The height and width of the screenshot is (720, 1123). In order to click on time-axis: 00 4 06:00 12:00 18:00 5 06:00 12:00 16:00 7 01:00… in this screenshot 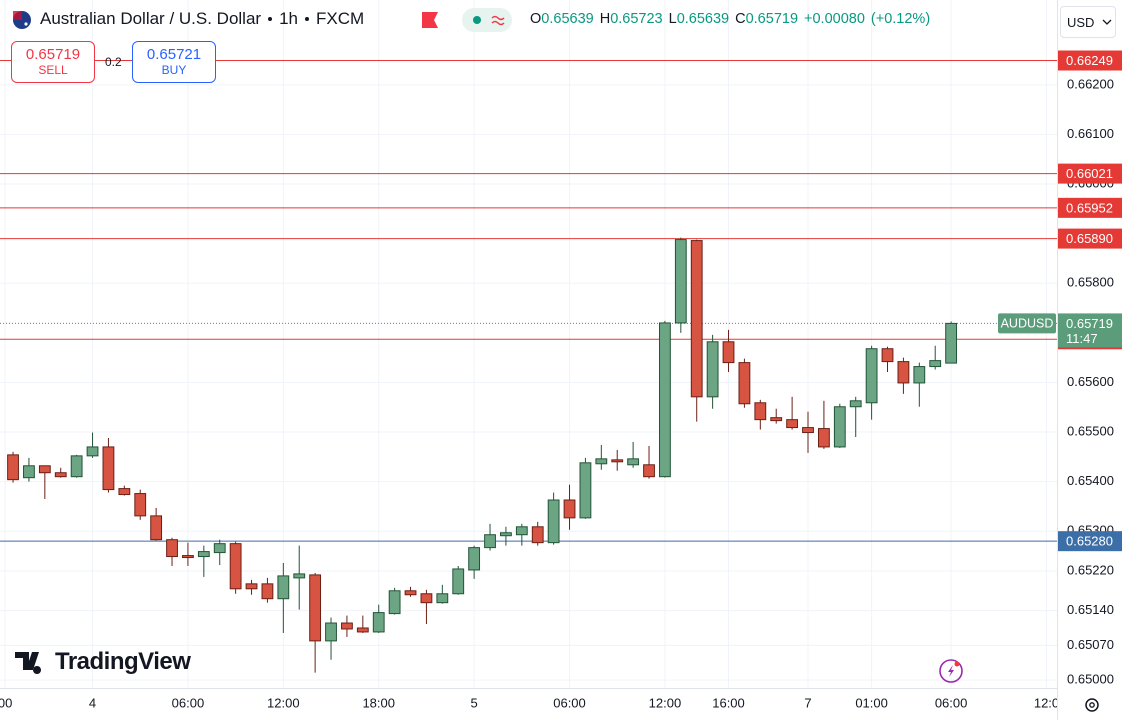, I will do `click(529, 702)`.